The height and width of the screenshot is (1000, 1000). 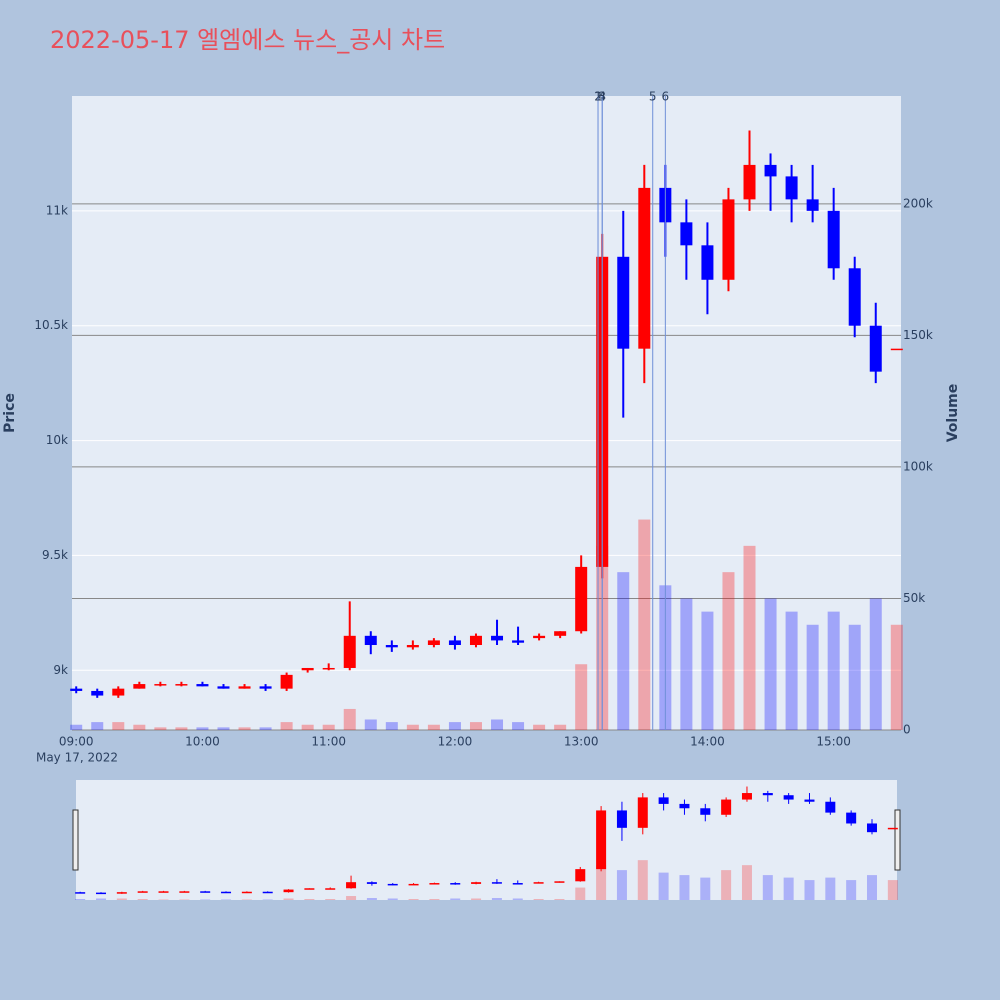 I want to click on x-tick-label: 11:00, so click(x=328, y=742).